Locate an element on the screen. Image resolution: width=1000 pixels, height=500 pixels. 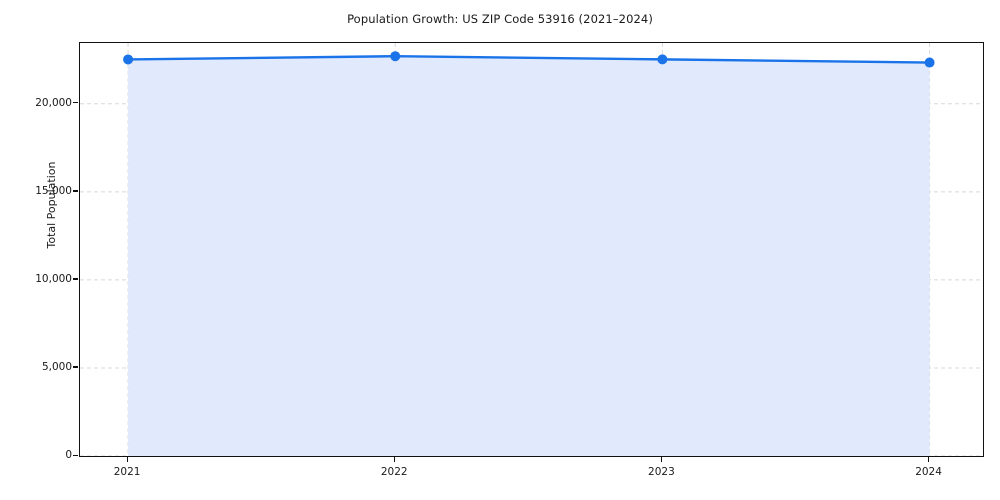
x-axis-tick-label: 2021 is located at coordinates (127, 472).